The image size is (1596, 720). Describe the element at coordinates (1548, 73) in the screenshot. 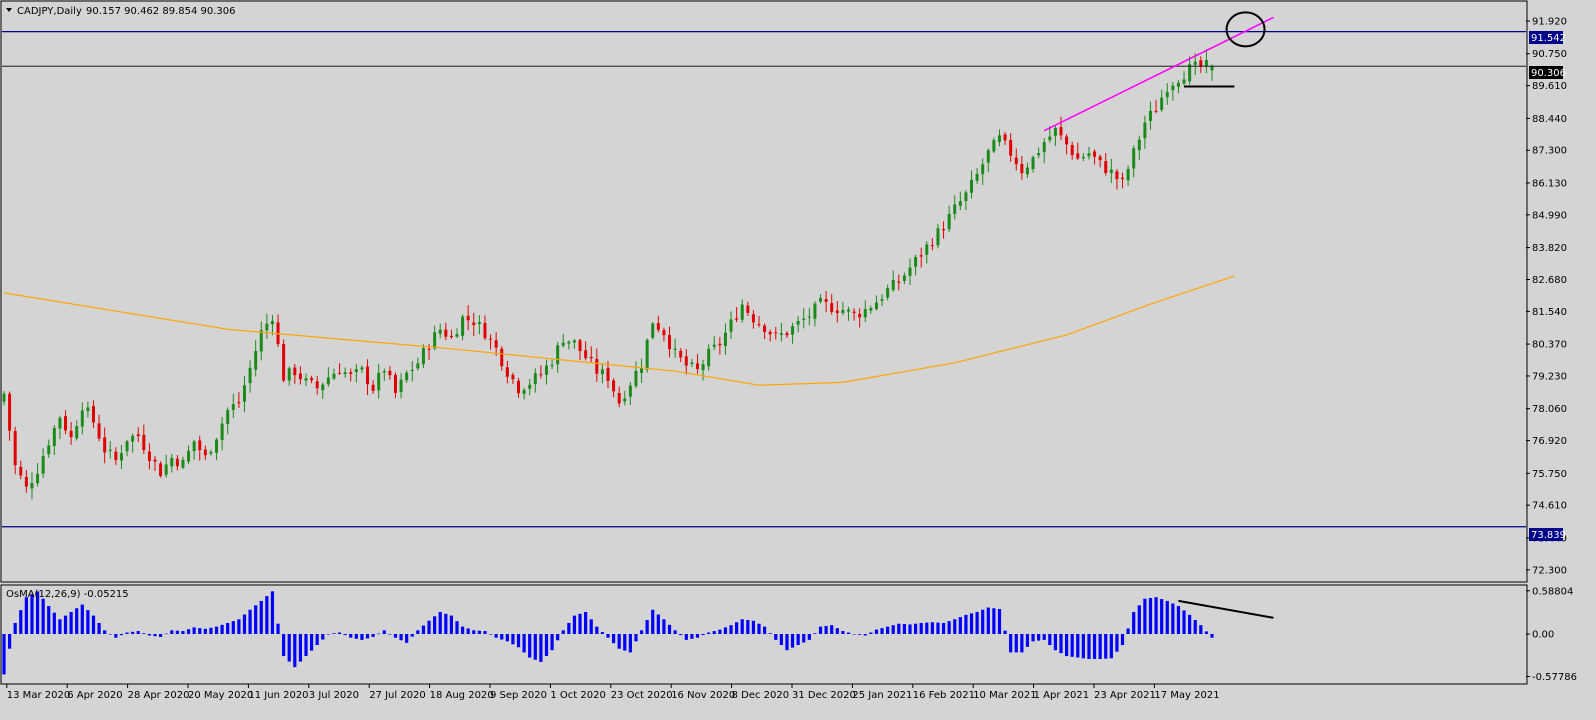

I see `current-price-text: 90.306` at that location.